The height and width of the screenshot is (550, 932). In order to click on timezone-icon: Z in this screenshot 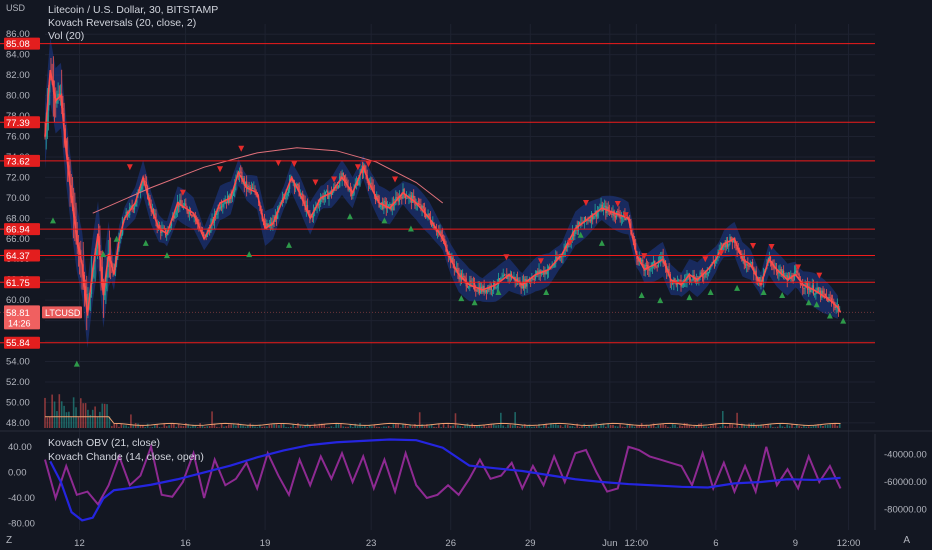, I will do `click(9, 540)`.